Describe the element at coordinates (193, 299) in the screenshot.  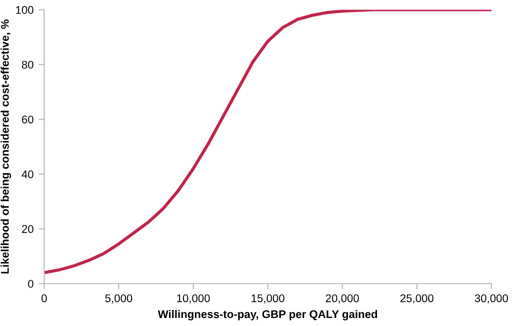
I see `x-tick-label: 10,000` at that location.